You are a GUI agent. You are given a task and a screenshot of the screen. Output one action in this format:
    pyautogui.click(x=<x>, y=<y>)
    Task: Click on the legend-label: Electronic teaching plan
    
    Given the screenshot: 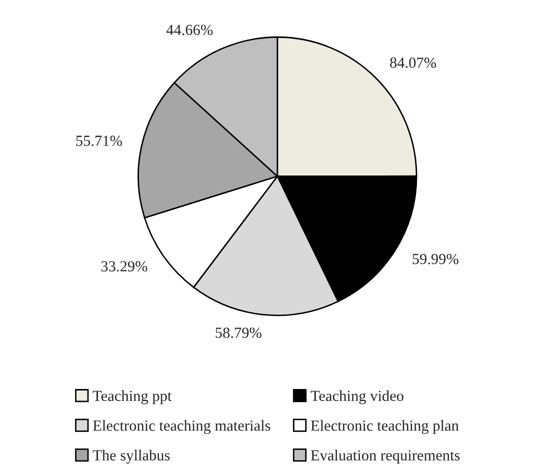 What is the action you would take?
    pyautogui.click(x=384, y=427)
    